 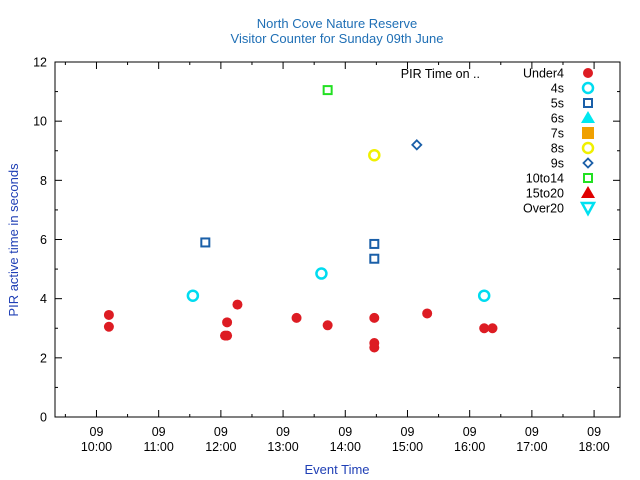 What do you see at coordinates (43, 240) in the screenshot?
I see `y-tick-label: 6` at bounding box center [43, 240].